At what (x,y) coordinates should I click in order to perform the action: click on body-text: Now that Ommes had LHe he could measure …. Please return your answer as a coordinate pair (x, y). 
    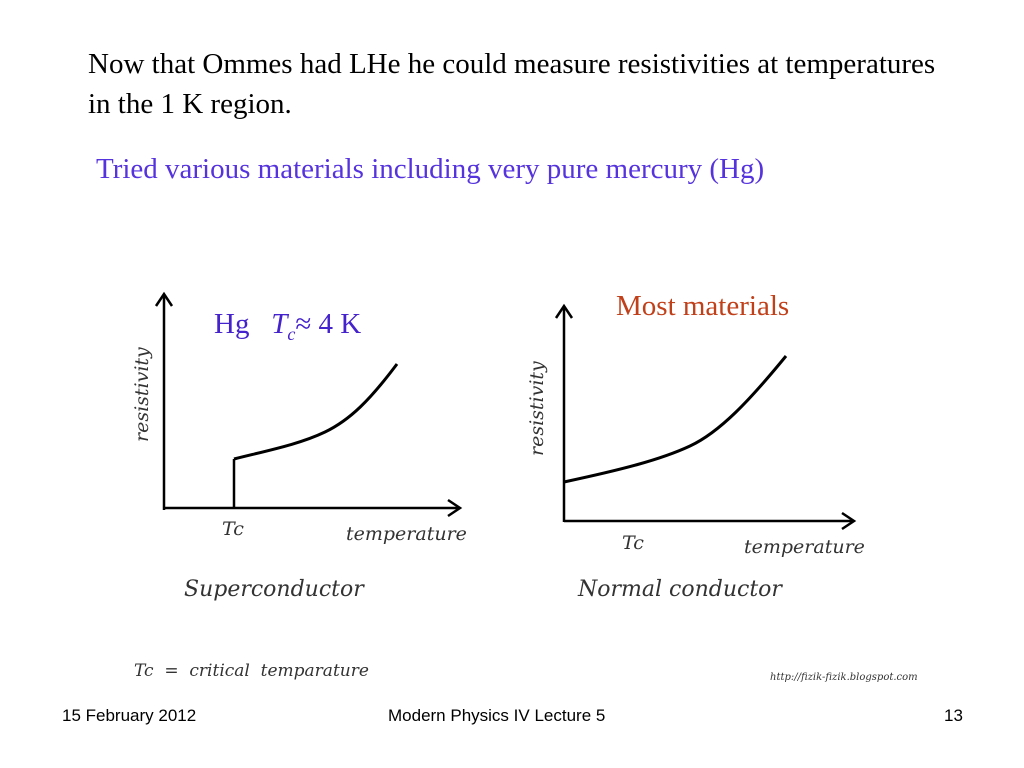
    Looking at the image, I should click on (512, 84).